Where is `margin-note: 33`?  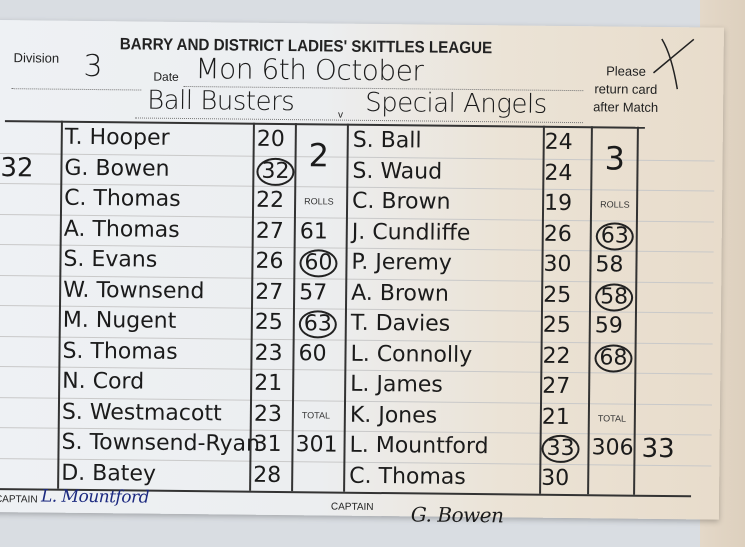 margin-note: 33 is located at coordinates (658, 449).